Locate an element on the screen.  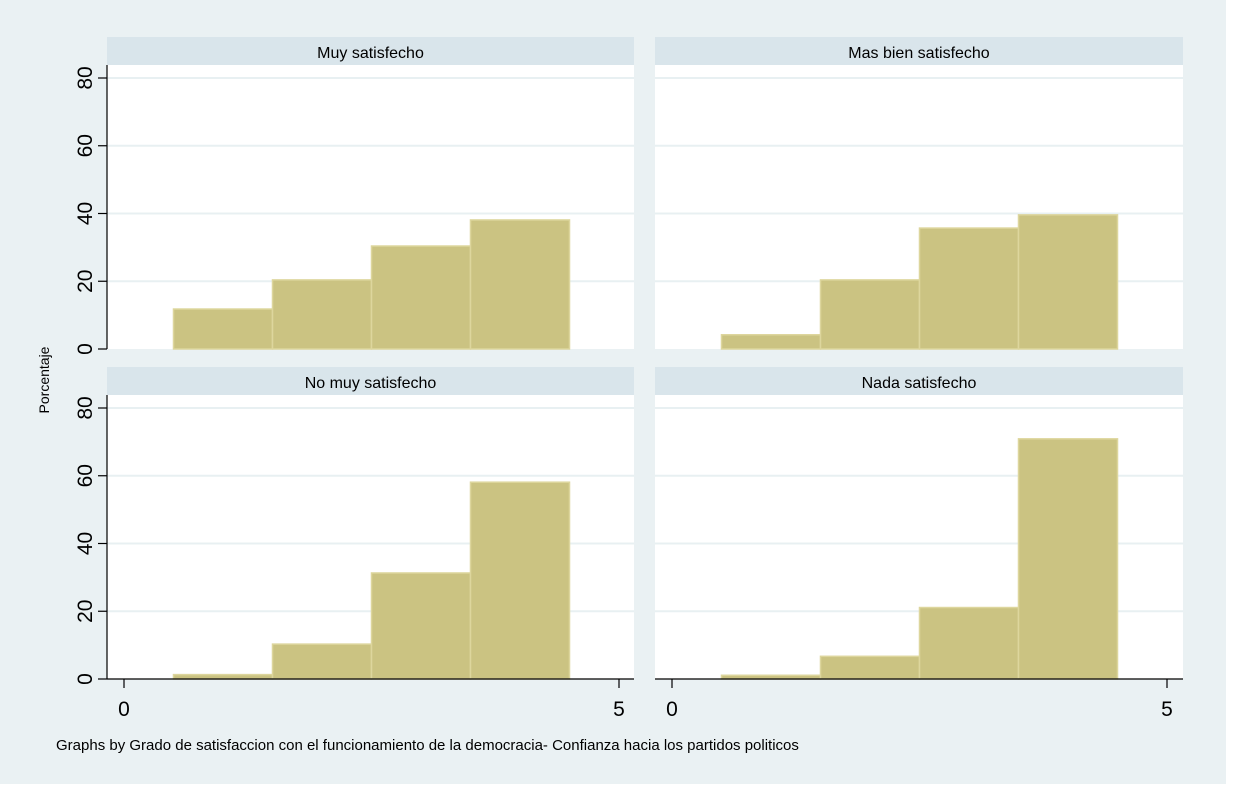
y-axis-label: Porcentaje is located at coordinates (44, 379).